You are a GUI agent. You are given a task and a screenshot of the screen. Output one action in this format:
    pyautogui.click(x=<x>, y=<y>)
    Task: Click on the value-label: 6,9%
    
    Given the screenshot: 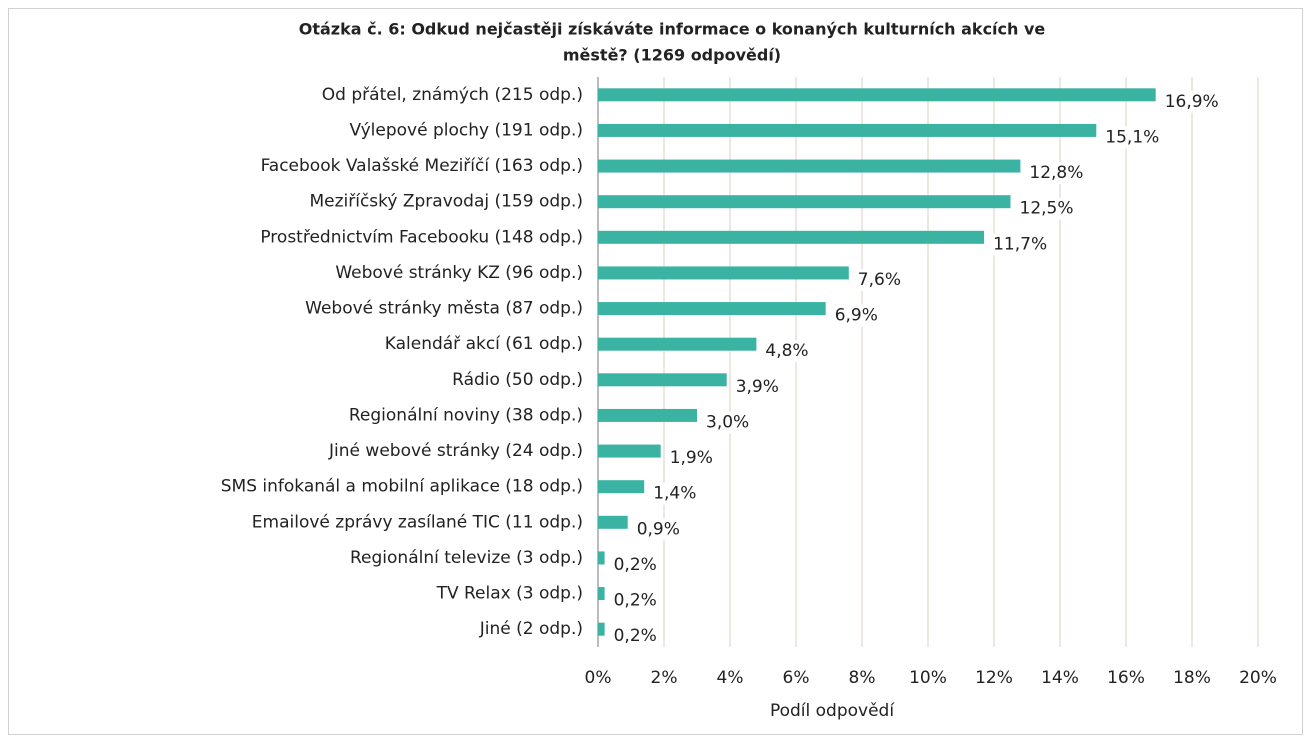 What is the action you would take?
    pyautogui.click(x=856, y=316)
    